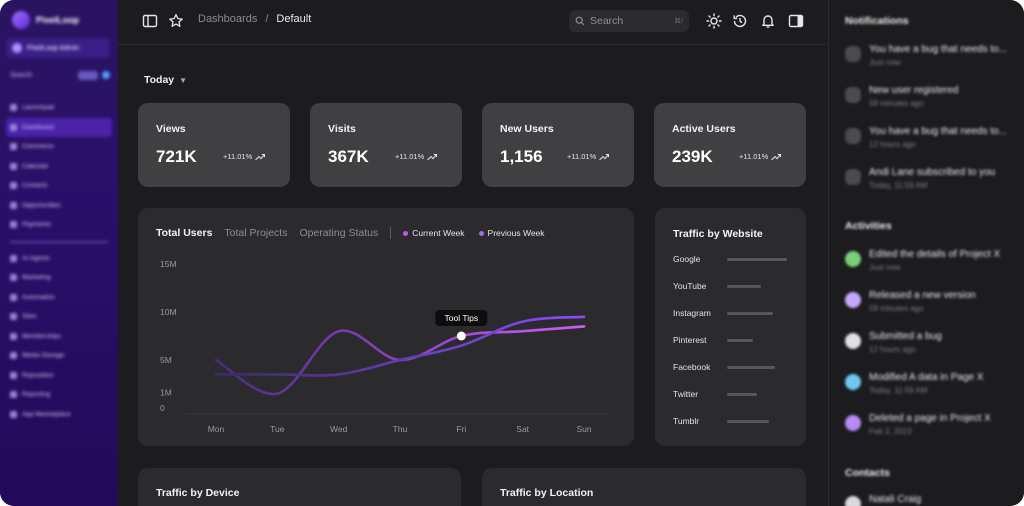 The height and width of the screenshot is (506, 1024). I want to click on notification-item: New user registered 59 minutes ago, so click(931, 96).